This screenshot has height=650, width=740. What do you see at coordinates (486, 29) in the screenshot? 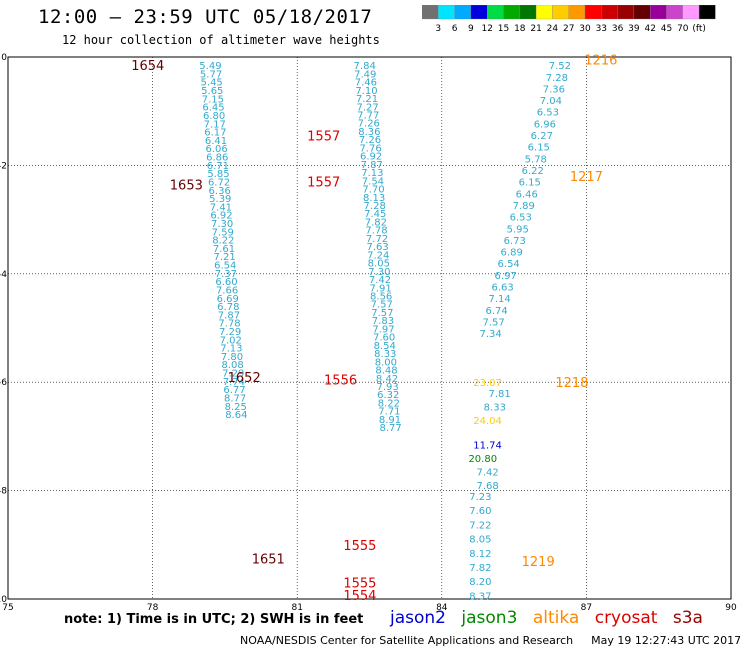
I see `colorbar-label: 12` at bounding box center [486, 29].